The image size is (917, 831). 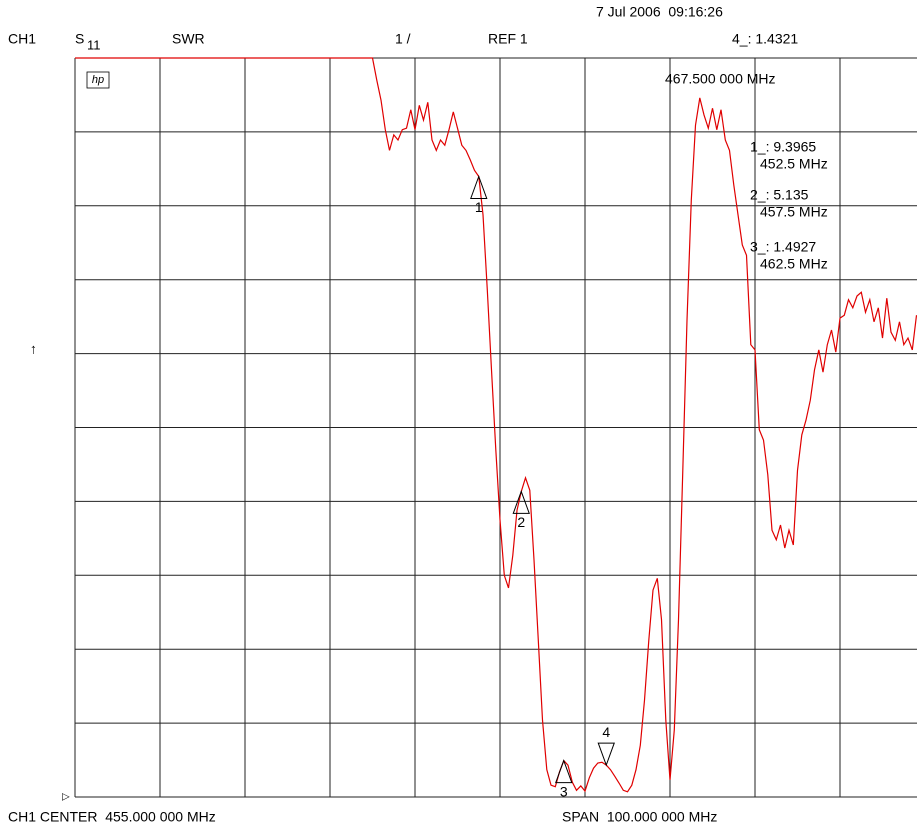 What do you see at coordinates (779, 195) in the screenshot?
I see `marker-readout: 2_: 5.135` at bounding box center [779, 195].